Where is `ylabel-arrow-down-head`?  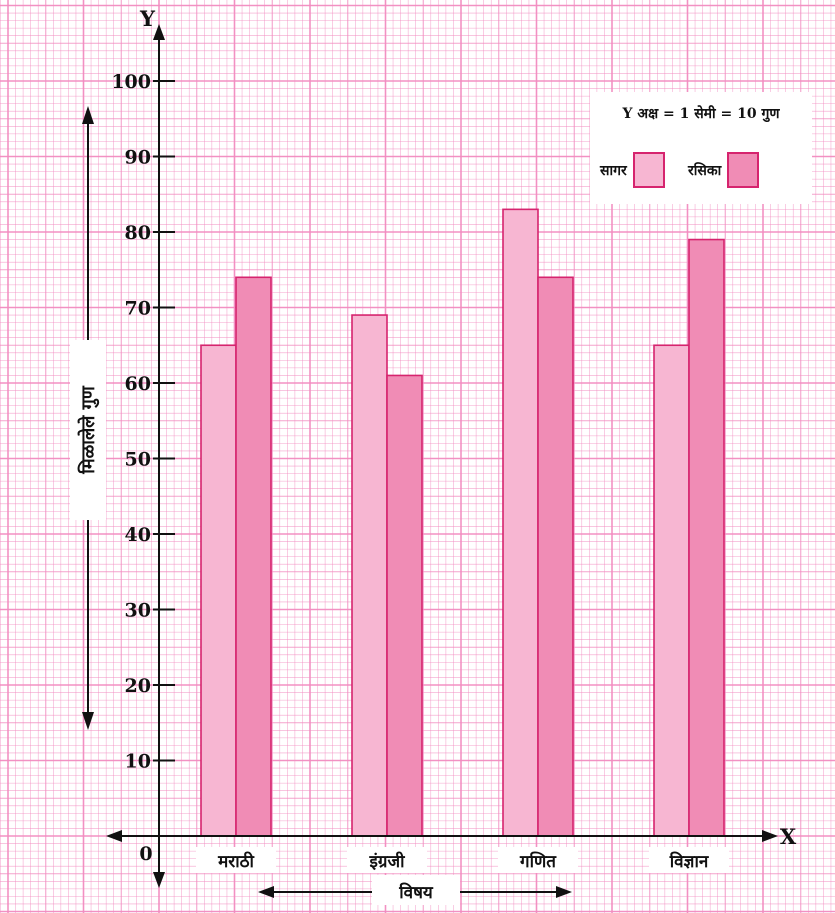 ylabel-arrow-down-head is located at coordinates (88, 721).